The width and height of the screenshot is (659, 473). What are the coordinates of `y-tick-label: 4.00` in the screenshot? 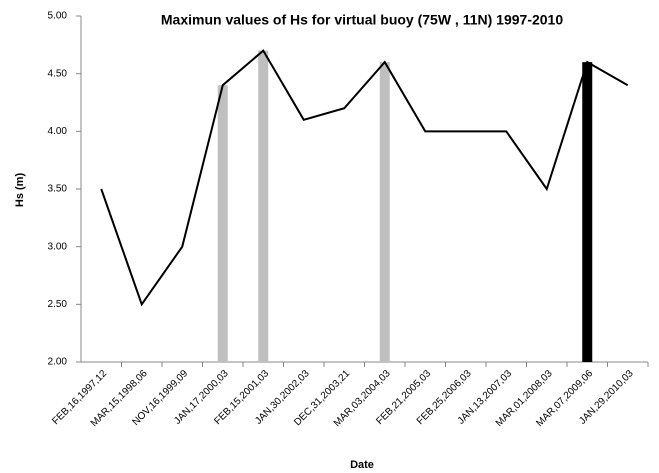 It's located at (58, 131).